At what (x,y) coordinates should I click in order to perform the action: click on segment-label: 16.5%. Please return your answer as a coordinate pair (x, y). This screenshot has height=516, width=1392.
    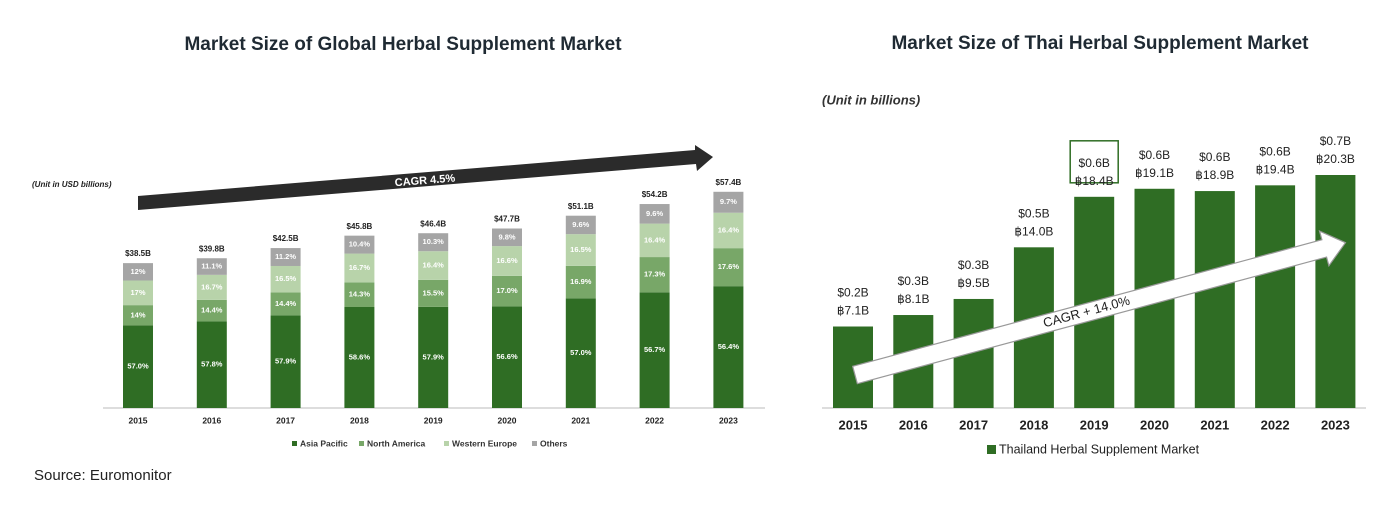
    Looking at the image, I should click on (581, 249).